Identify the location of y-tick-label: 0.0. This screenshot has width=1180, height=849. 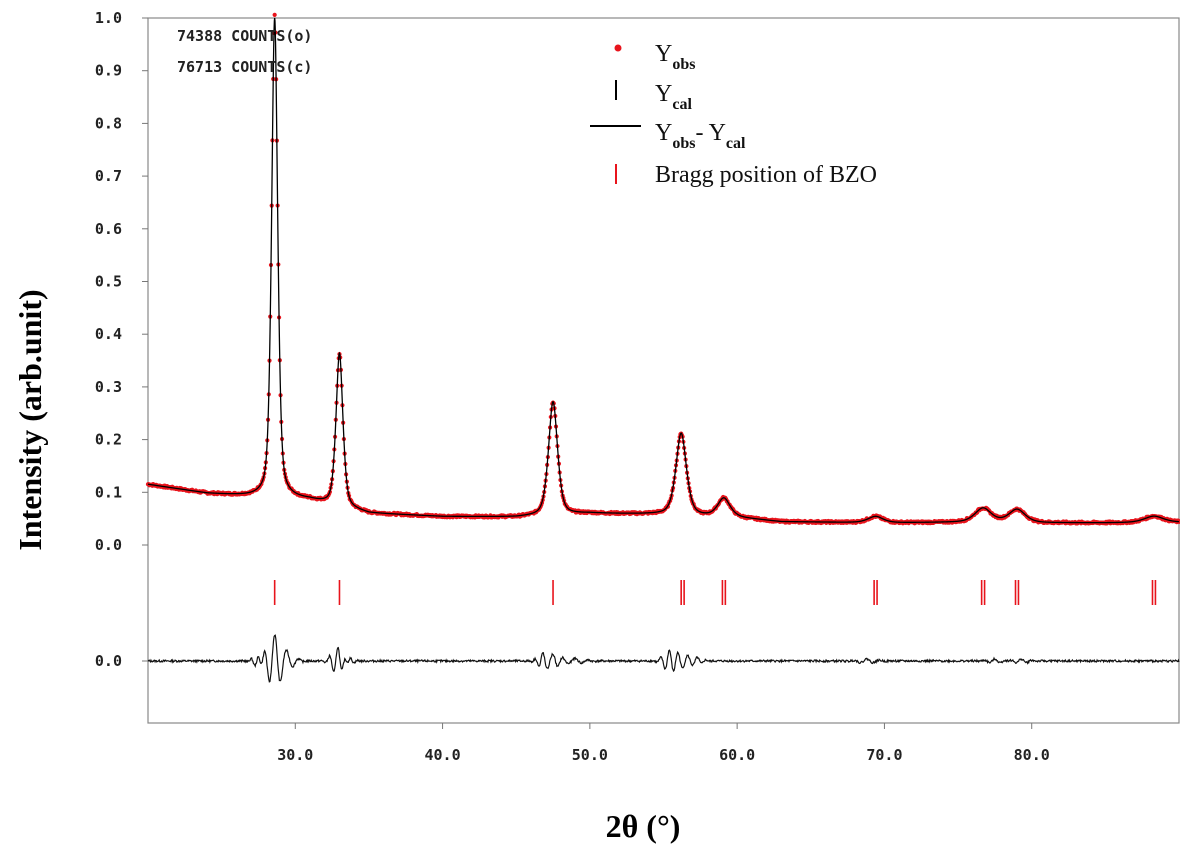
(108, 545).